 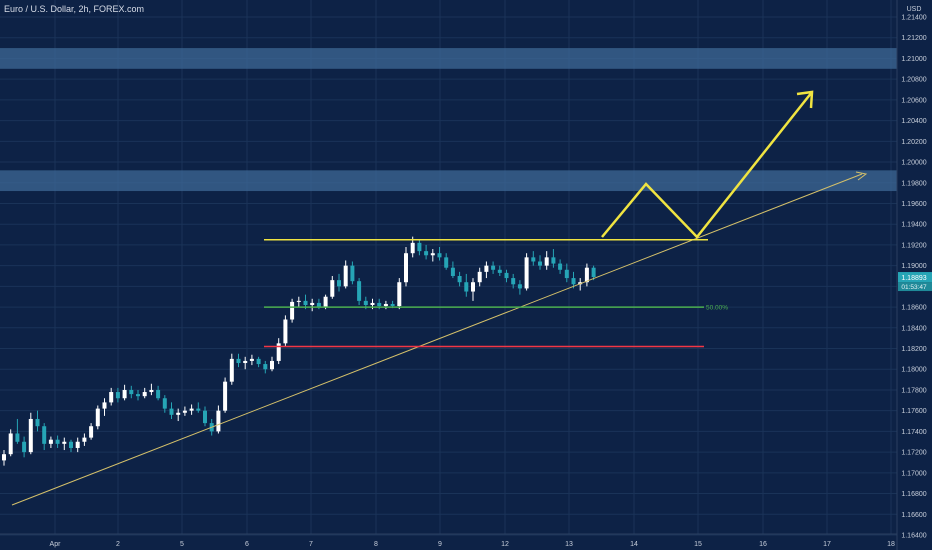 I want to click on price-tag, so click(x=915, y=277).